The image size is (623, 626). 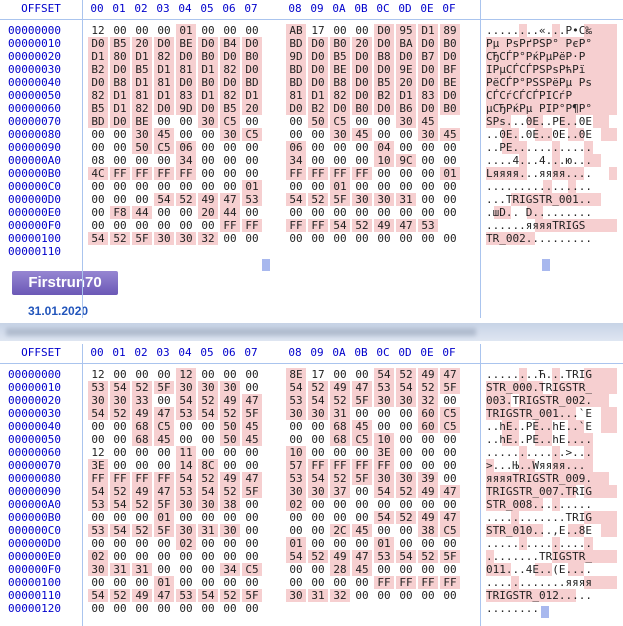 What do you see at coordinates (186, 452) in the screenshot?
I see `hex-byte: 11` at bounding box center [186, 452].